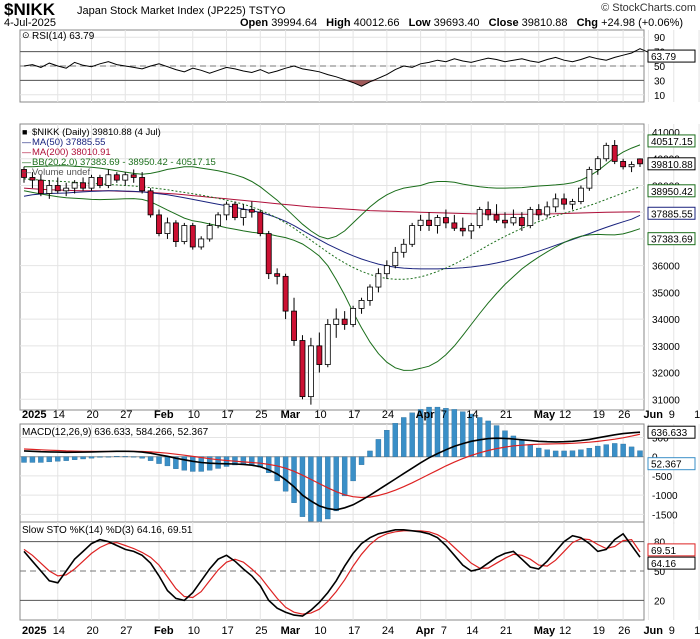 Image resolution: width=700 pixels, height=639 pixels. I want to click on x-axis-label-bottom: 12, so click(565, 631).